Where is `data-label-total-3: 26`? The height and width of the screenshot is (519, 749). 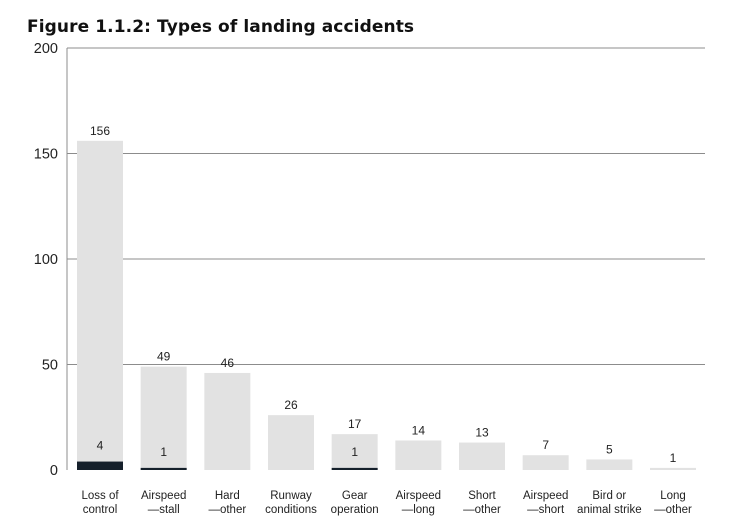 data-label-total-3: 26 is located at coordinates (291, 405).